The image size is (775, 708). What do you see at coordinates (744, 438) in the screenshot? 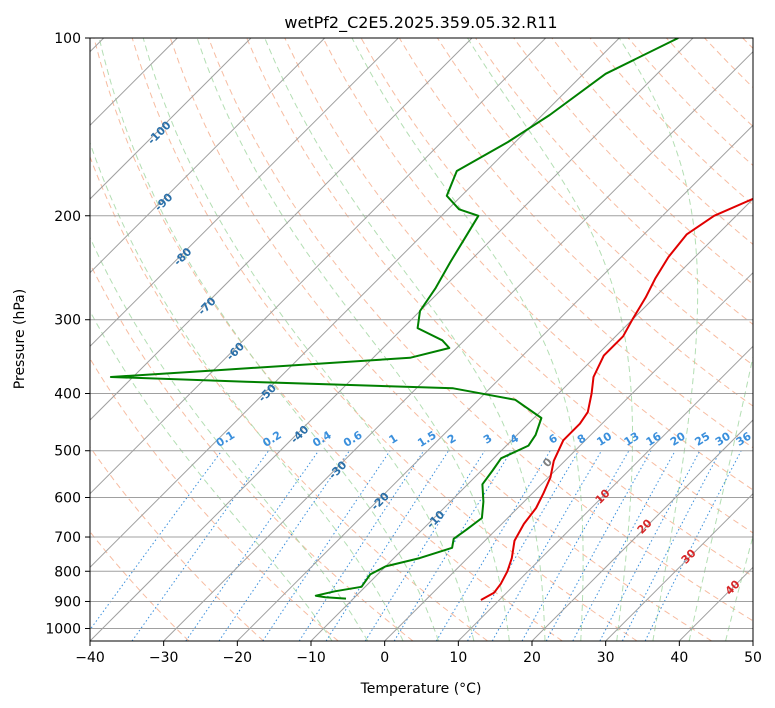
I see `mixing-ratio-label: 36` at bounding box center [744, 438].